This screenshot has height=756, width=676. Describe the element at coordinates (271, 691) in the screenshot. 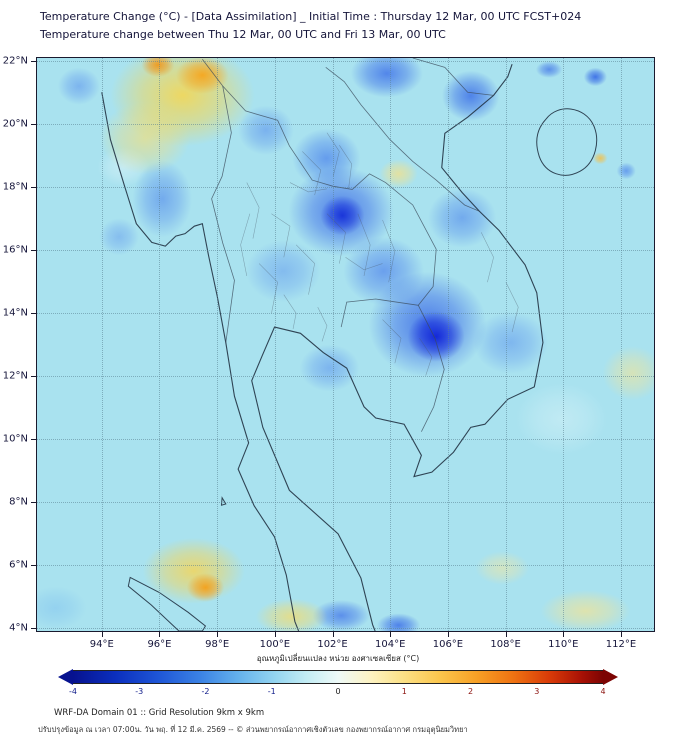

I see `colorbar-tick-label: -1` at that location.